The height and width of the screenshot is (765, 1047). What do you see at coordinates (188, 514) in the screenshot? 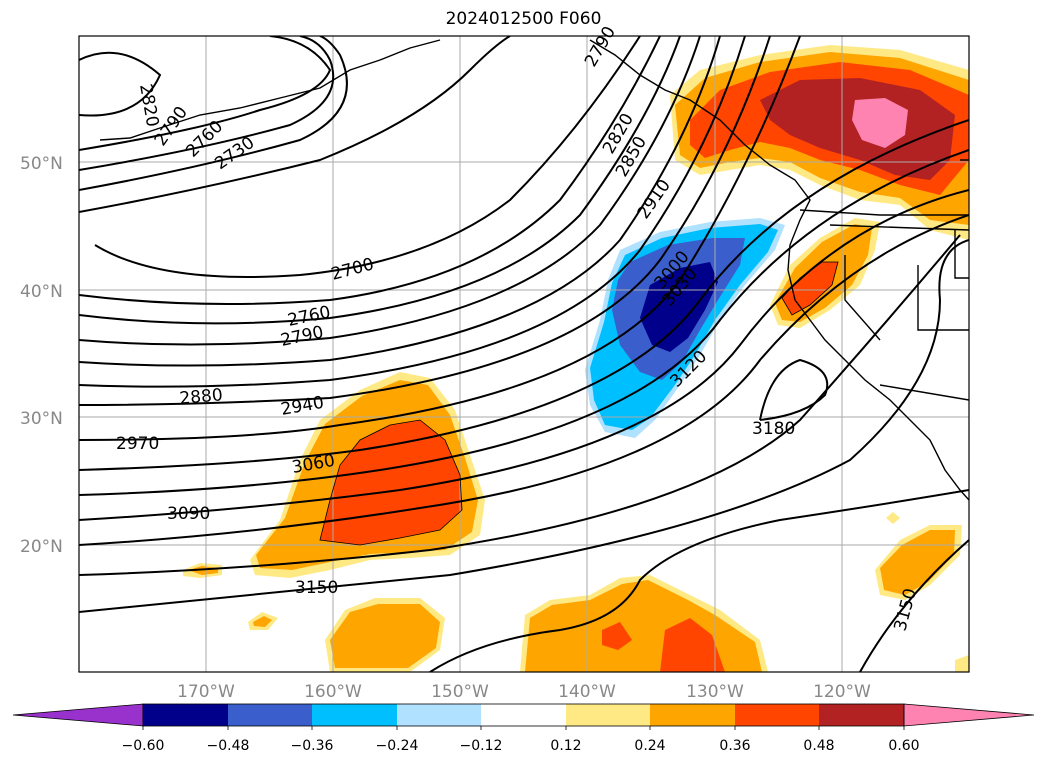
I see `contour-label: 3090` at bounding box center [188, 514].